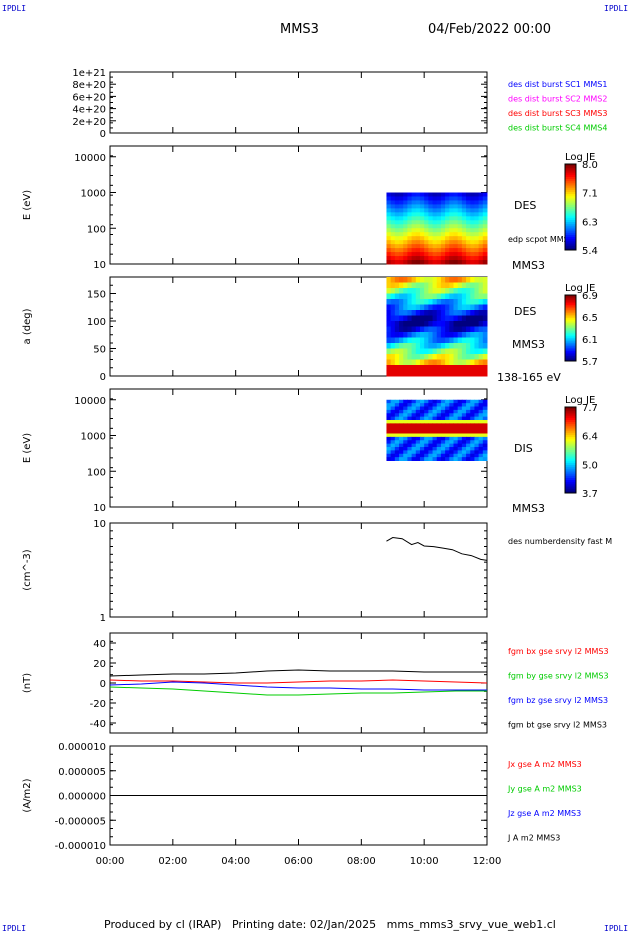  Describe the element at coordinates (570, 207) in the screenshot. I see `p2-colorbar-frame` at that location.